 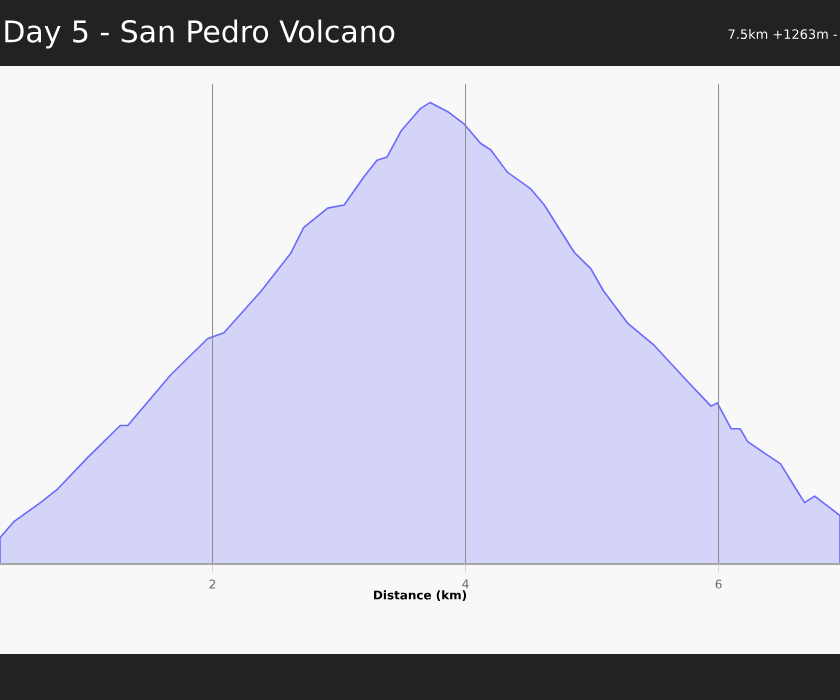 I want to click on chart-title: Day 5 - San Pedro Volcano, so click(x=200, y=34).